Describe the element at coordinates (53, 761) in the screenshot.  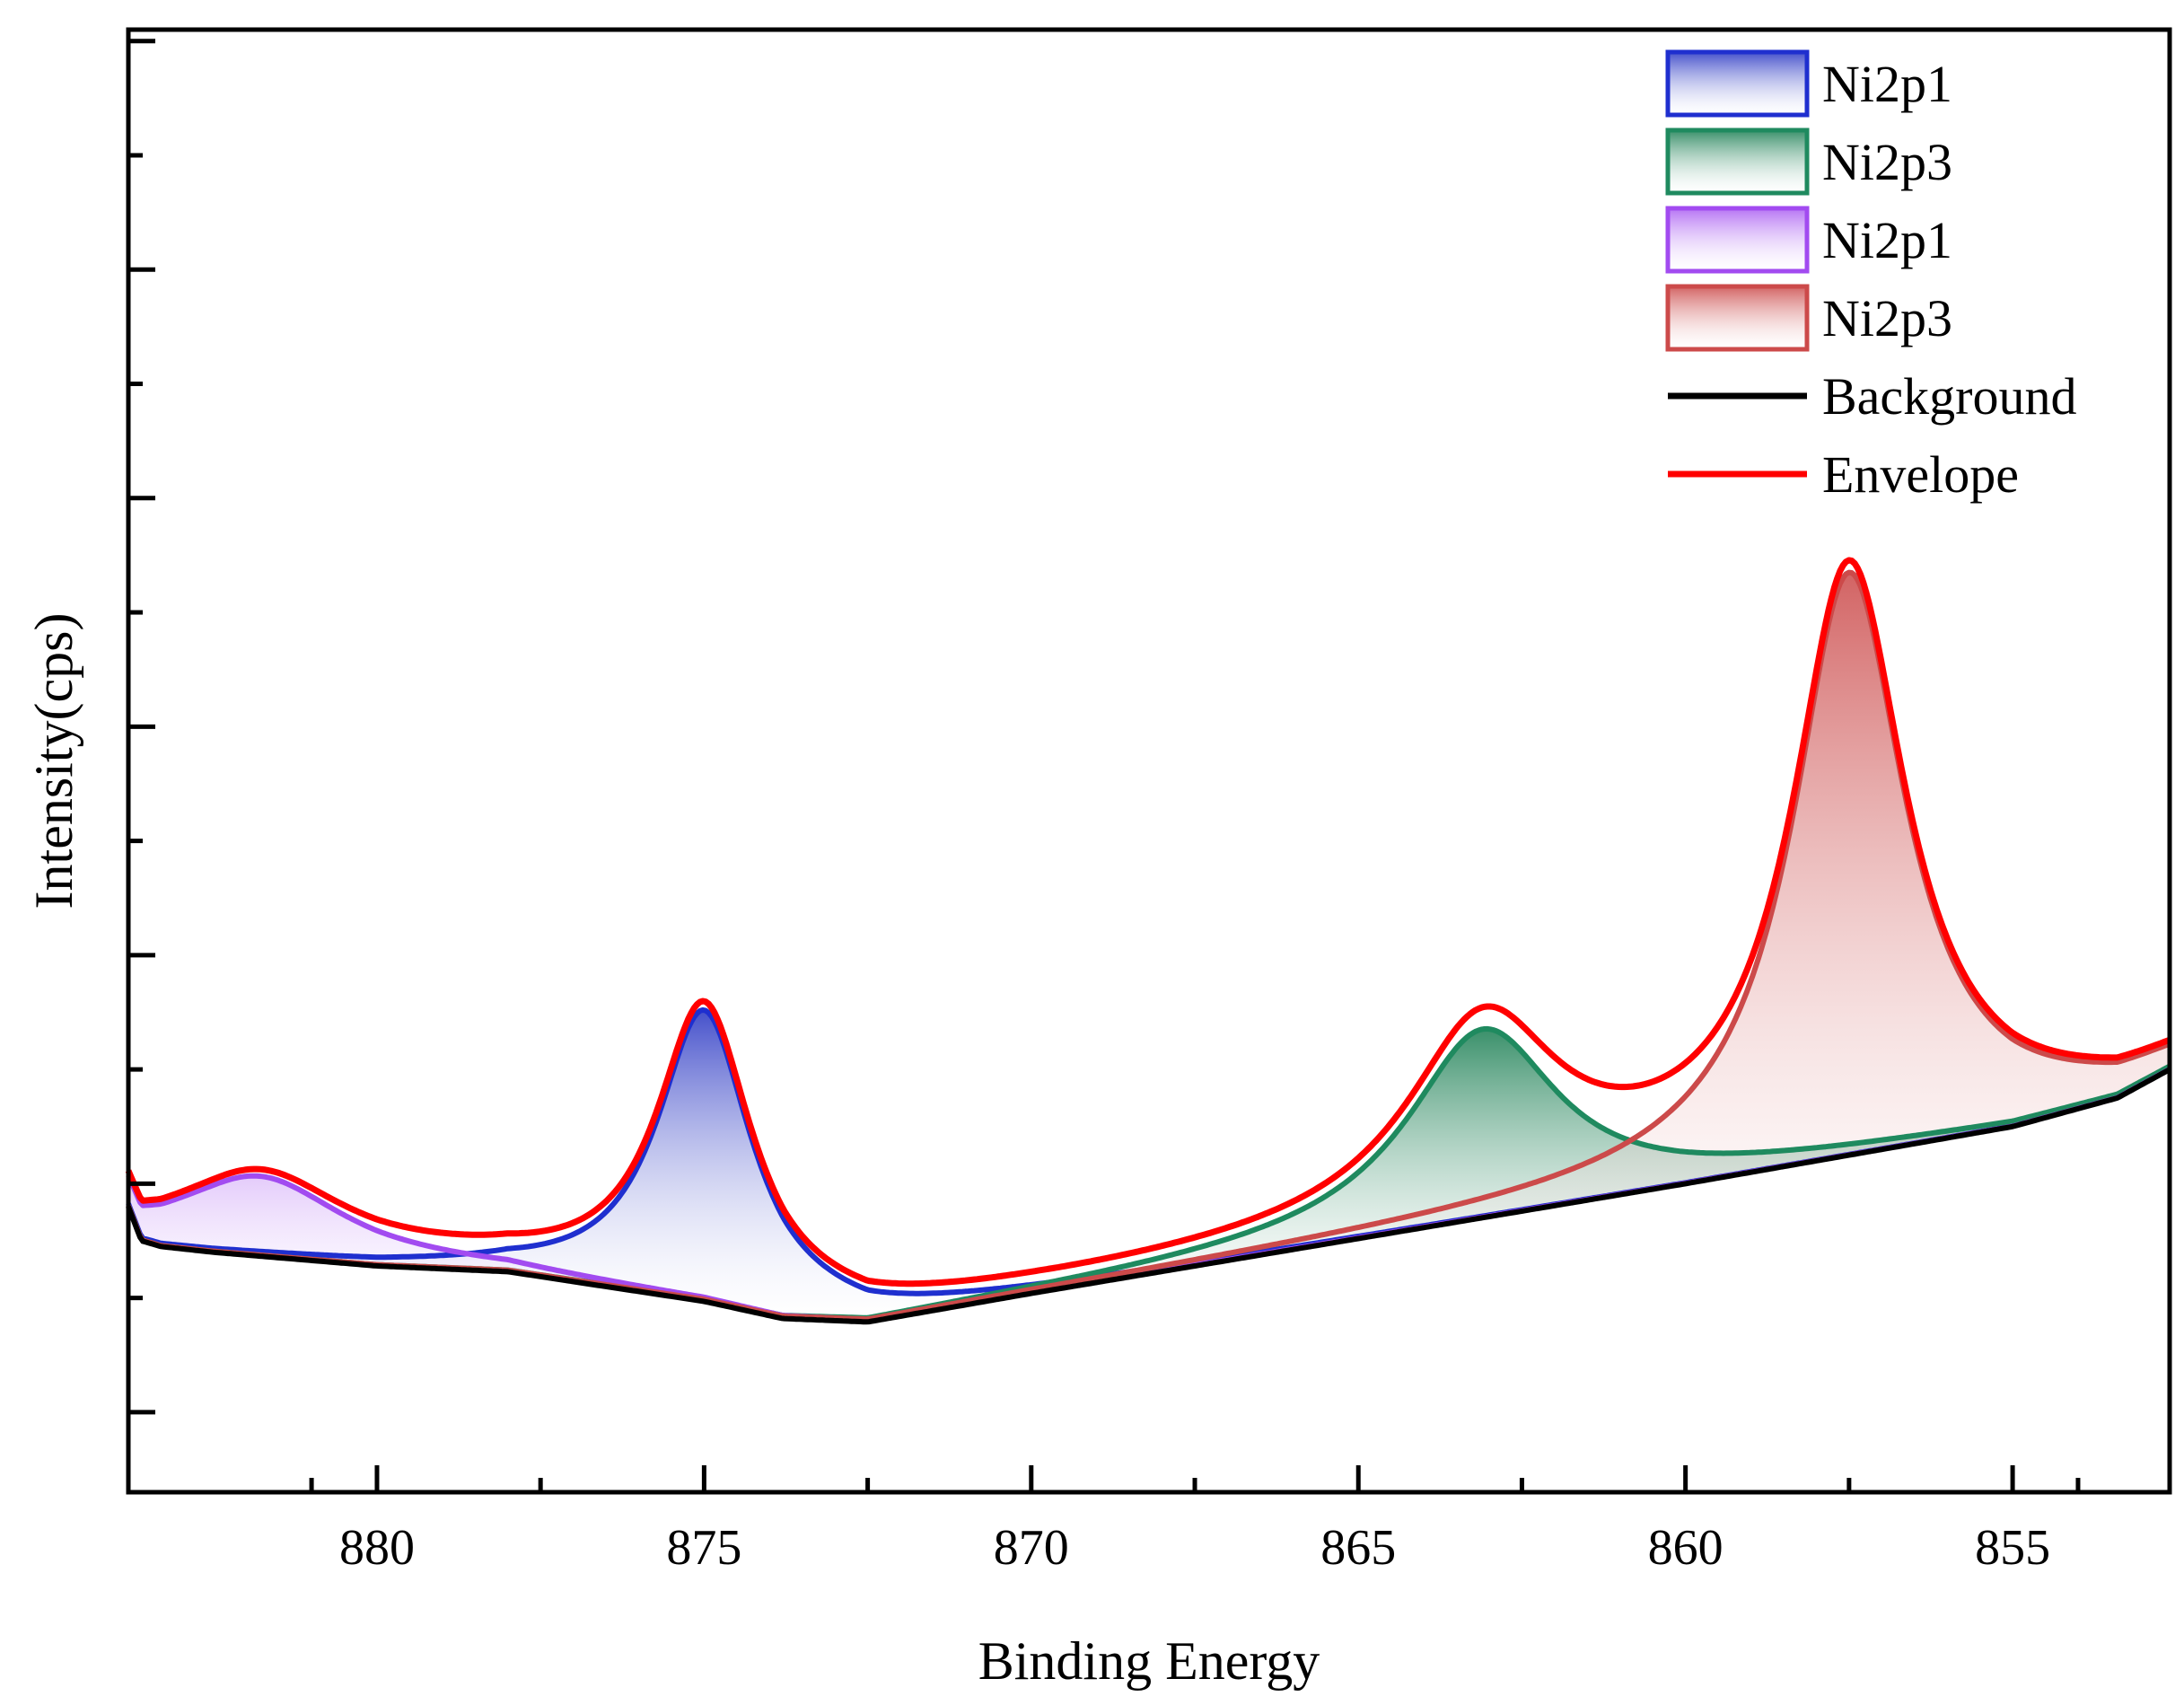
I see `y-axis-label: Intensity(cps)` at that location.